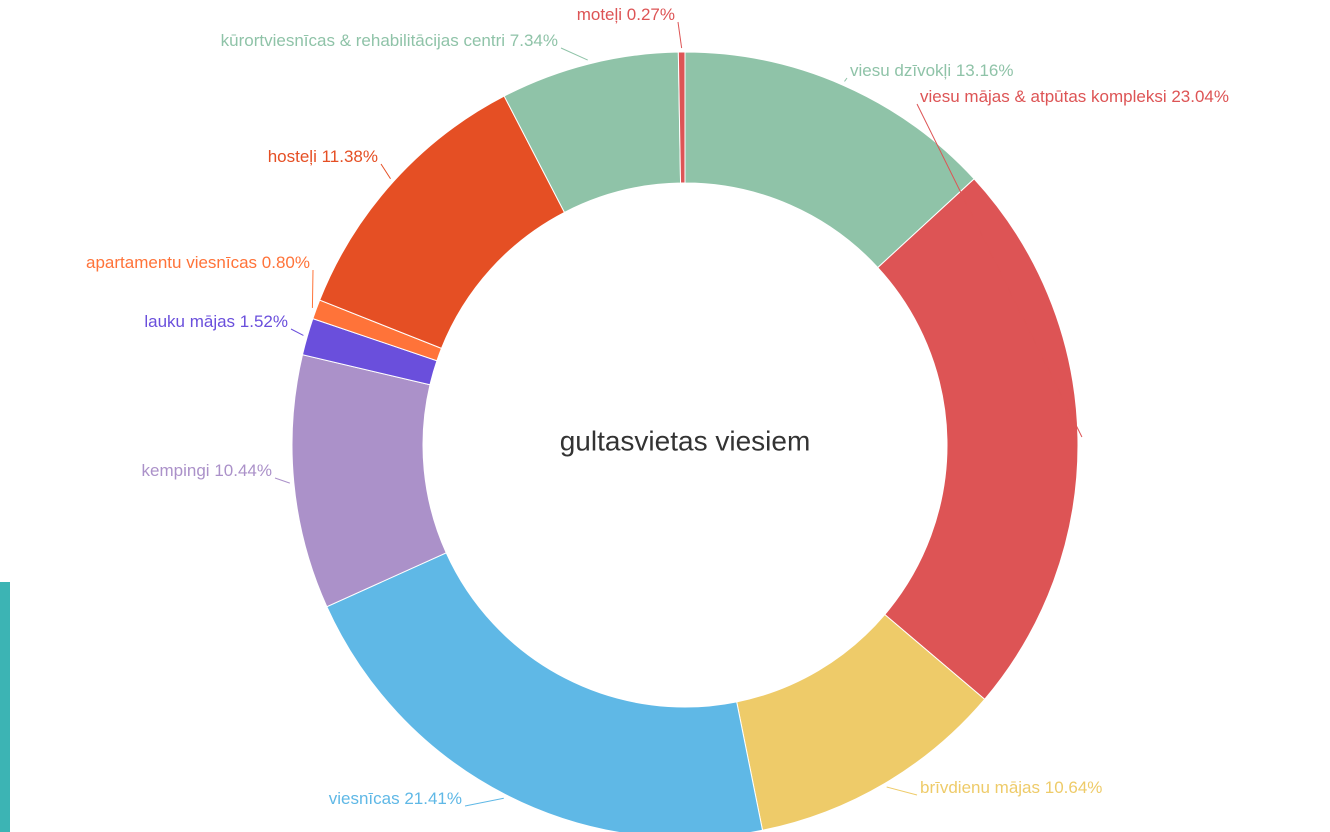  What do you see at coordinates (364, 798) in the screenshot?
I see `segment-name: viesnīcas` at bounding box center [364, 798].